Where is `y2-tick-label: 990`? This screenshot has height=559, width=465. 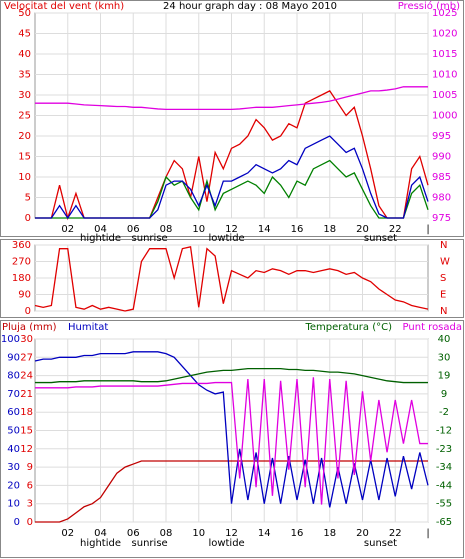
y2-tick-label: 990 is located at coordinates (441, 157).